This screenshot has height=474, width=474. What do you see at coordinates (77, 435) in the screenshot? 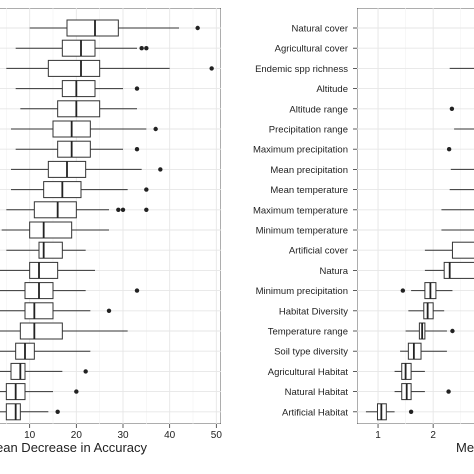
I see `x-tick-label: 20` at bounding box center [77, 435].